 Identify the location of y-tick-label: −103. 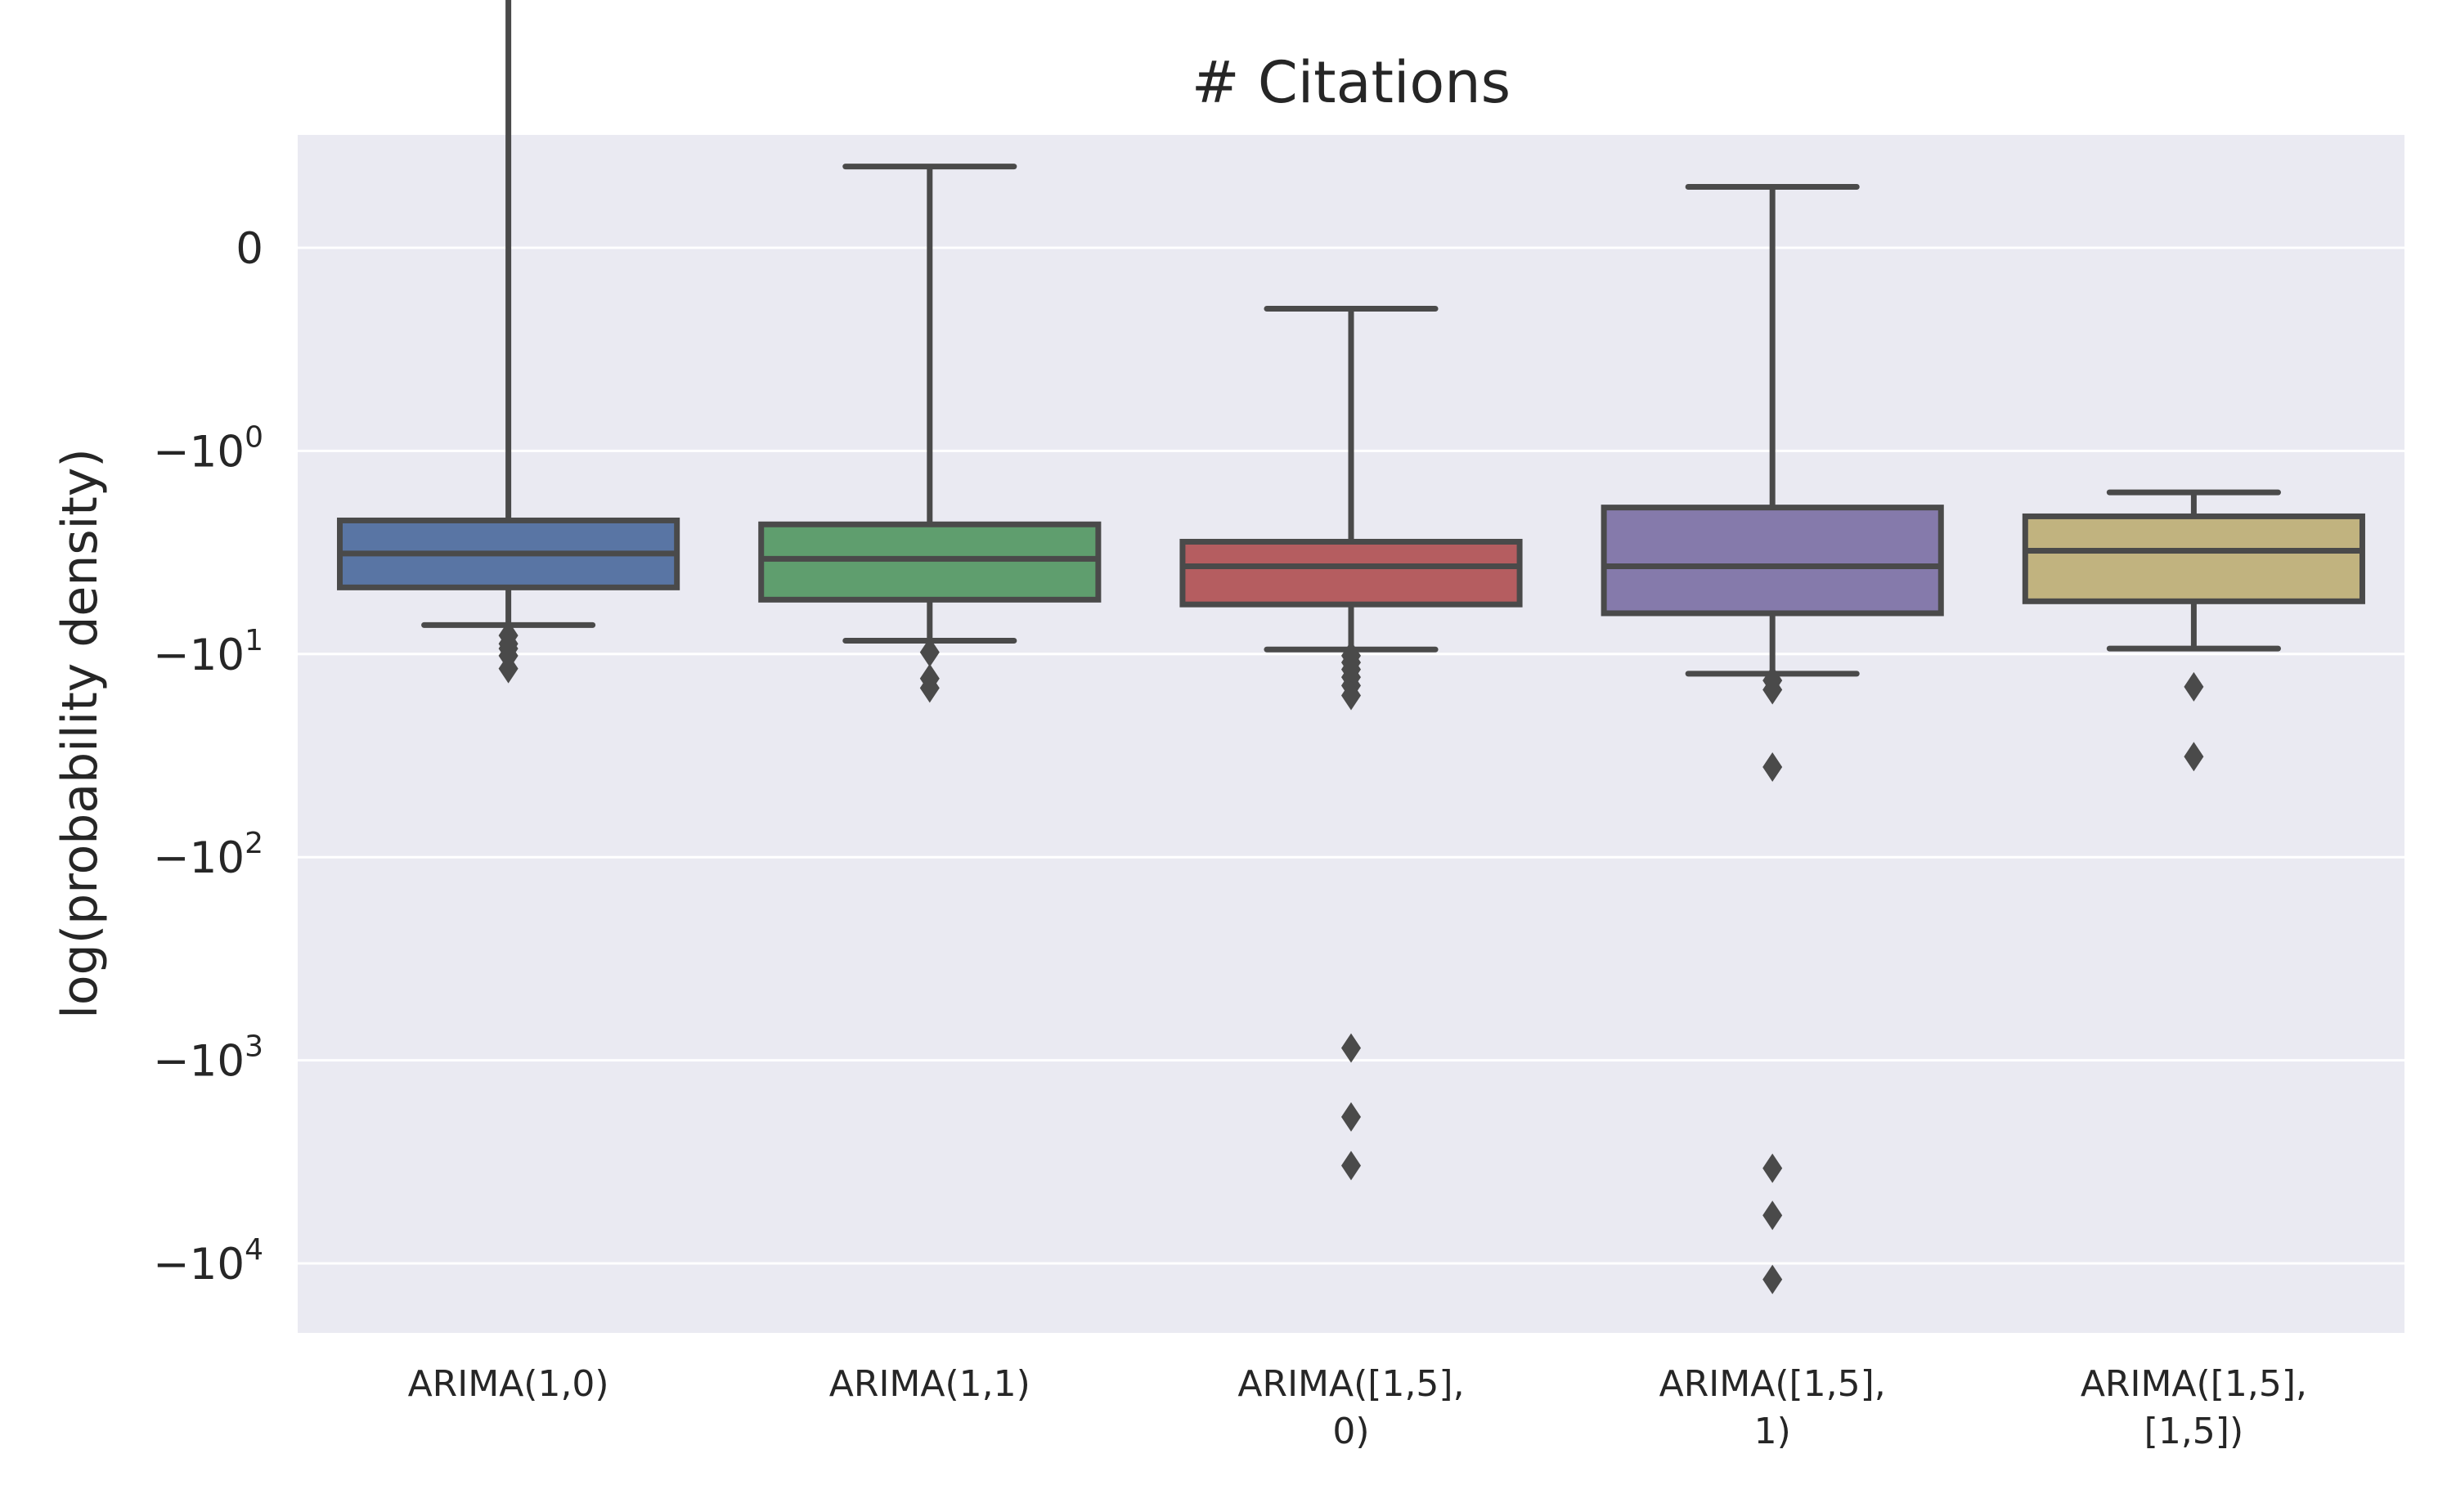
(208, 1058).